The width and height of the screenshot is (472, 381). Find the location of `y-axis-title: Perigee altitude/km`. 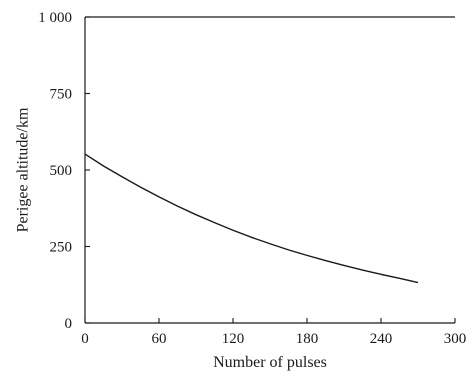

y-axis-title: Perigee altitude/km is located at coordinates (23, 169).